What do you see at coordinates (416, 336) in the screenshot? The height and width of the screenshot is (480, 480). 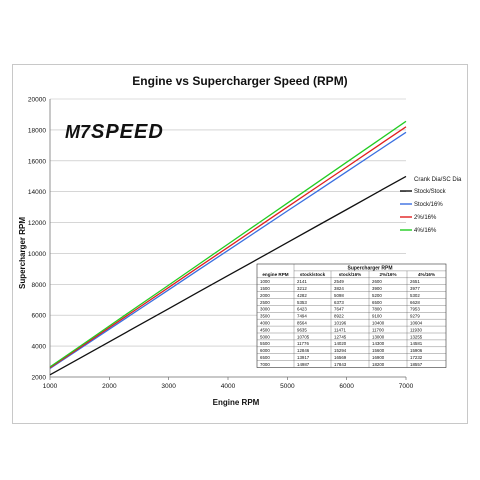 I see `table-cell: 13255` at bounding box center [416, 336].